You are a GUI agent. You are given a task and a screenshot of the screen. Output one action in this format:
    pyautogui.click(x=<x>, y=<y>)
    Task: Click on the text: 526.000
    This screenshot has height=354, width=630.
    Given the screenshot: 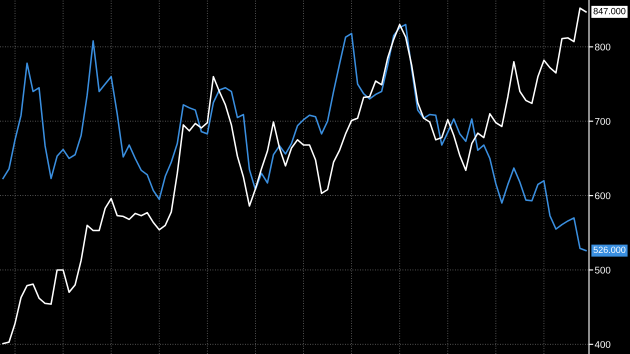 What is the action you would take?
    pyautogui.click(x=610, y=250)
    